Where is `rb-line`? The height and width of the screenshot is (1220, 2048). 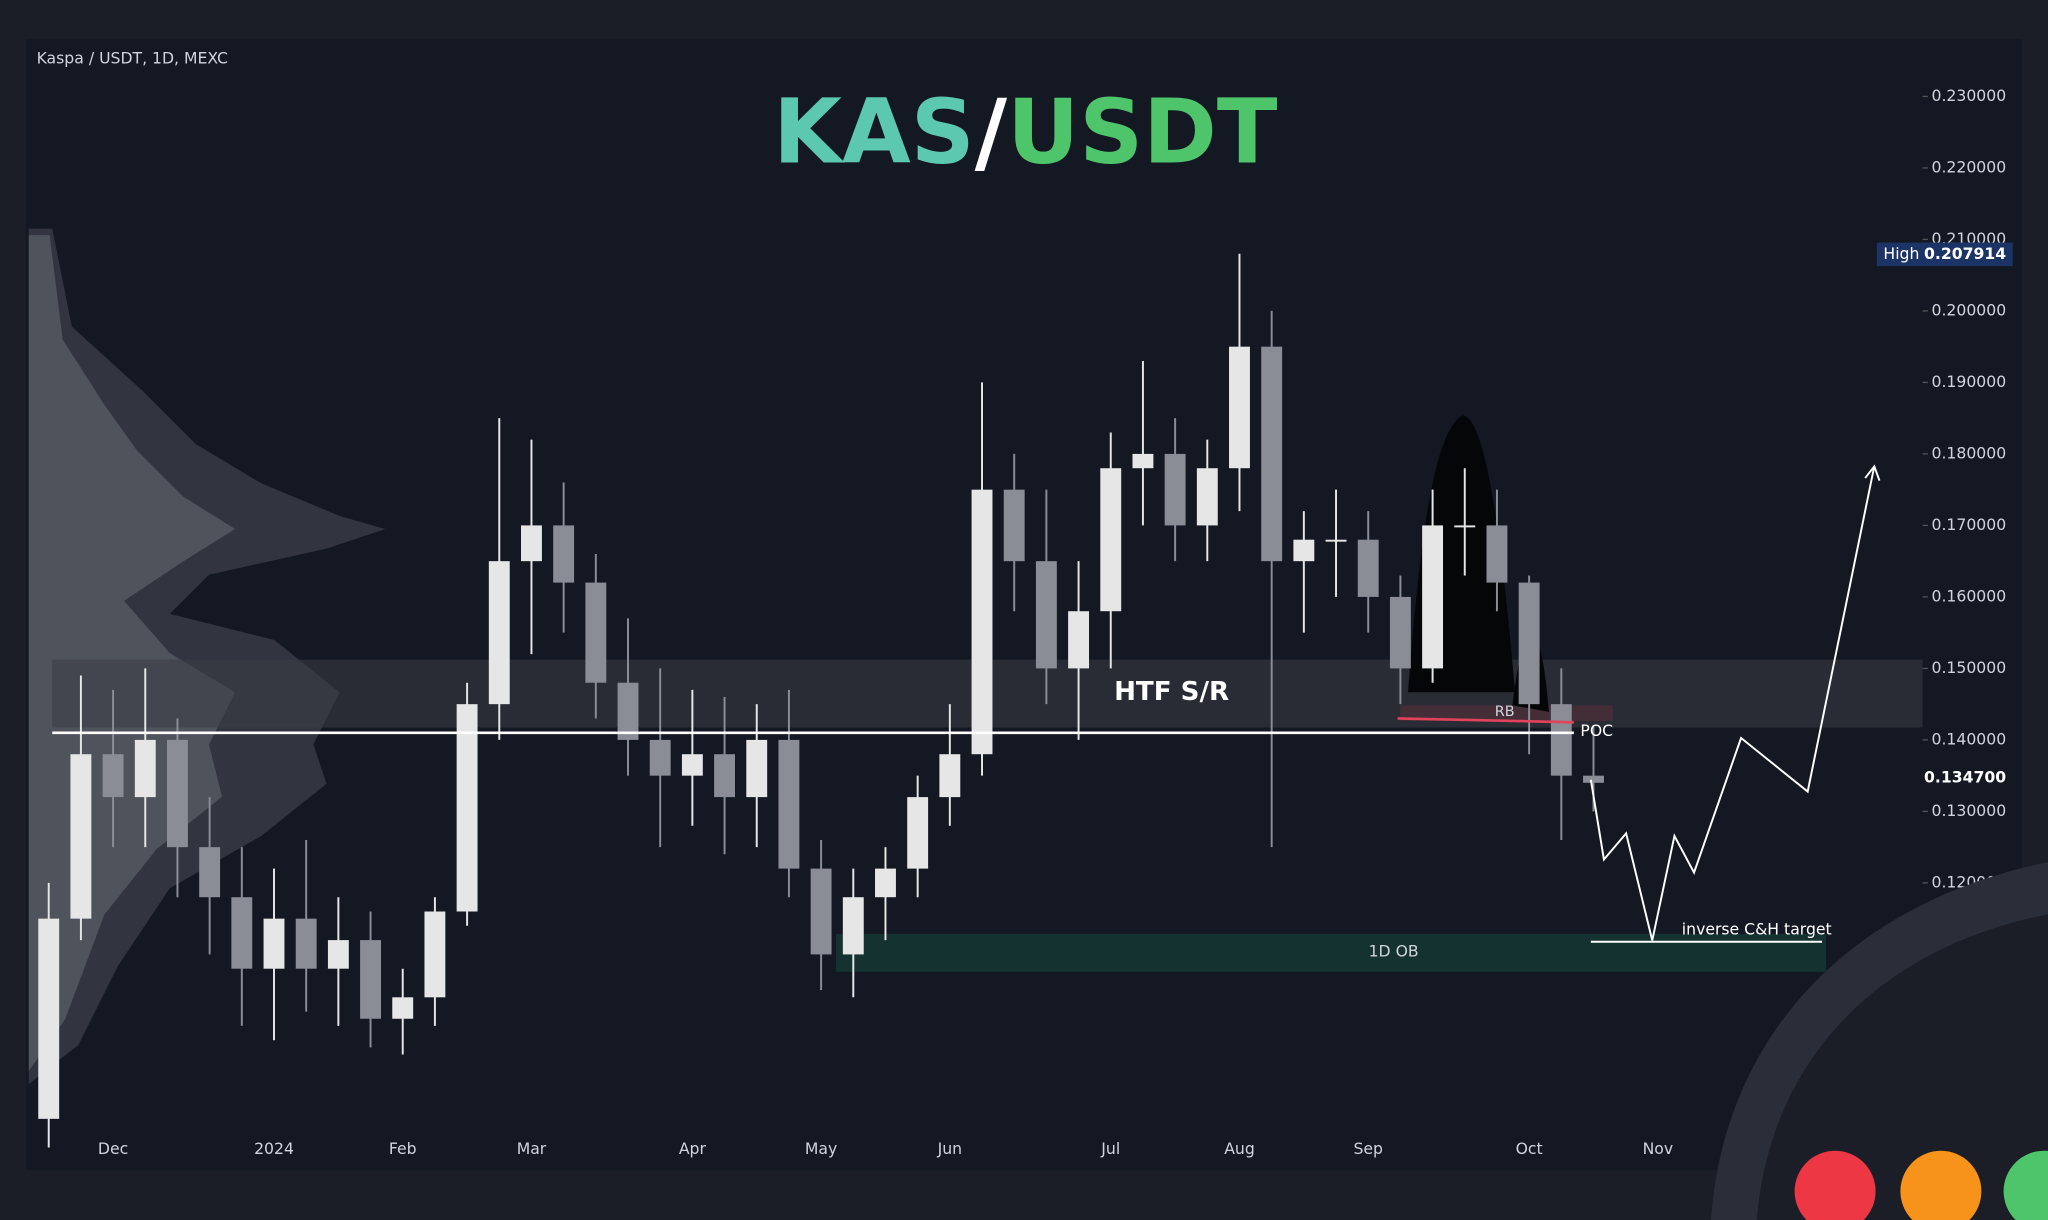 rb-line is located at coordinates (1485, 720).